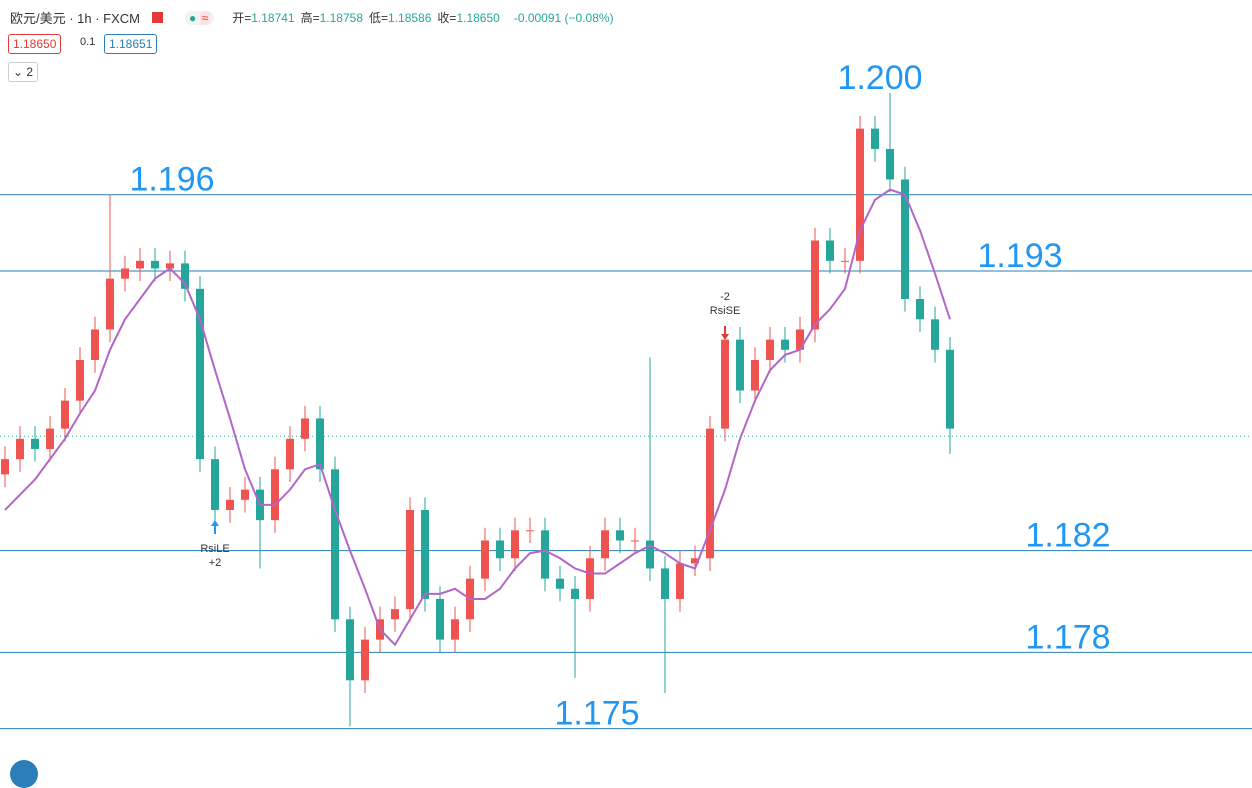 The image size is (1252, 788). I want to click on symbol: 欧元/美元 · 1h · FXCM, so click(75, 18).